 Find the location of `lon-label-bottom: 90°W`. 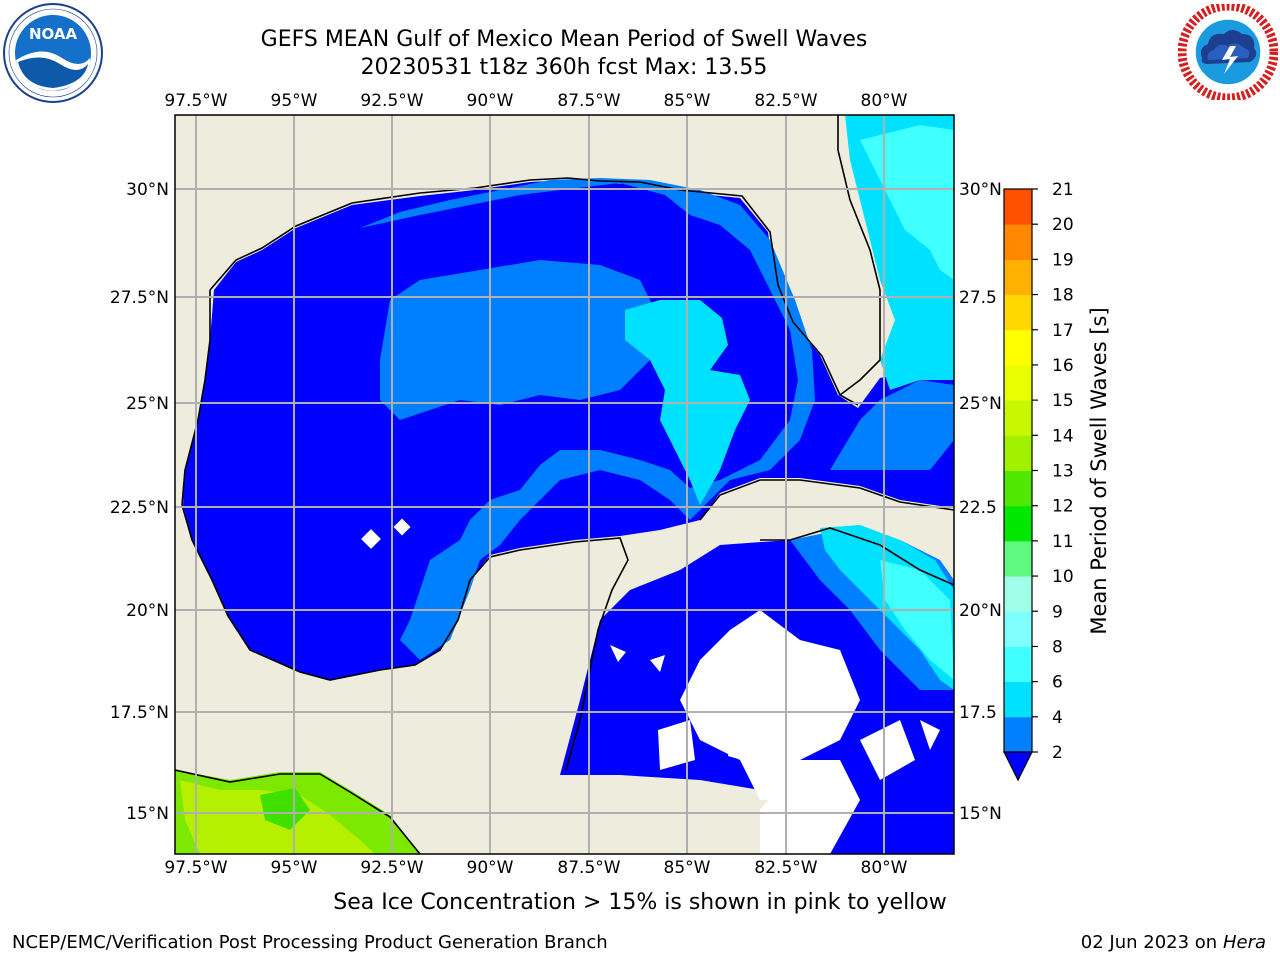

lon-label-bottom: 90°W is located at coordinates (490, 868).